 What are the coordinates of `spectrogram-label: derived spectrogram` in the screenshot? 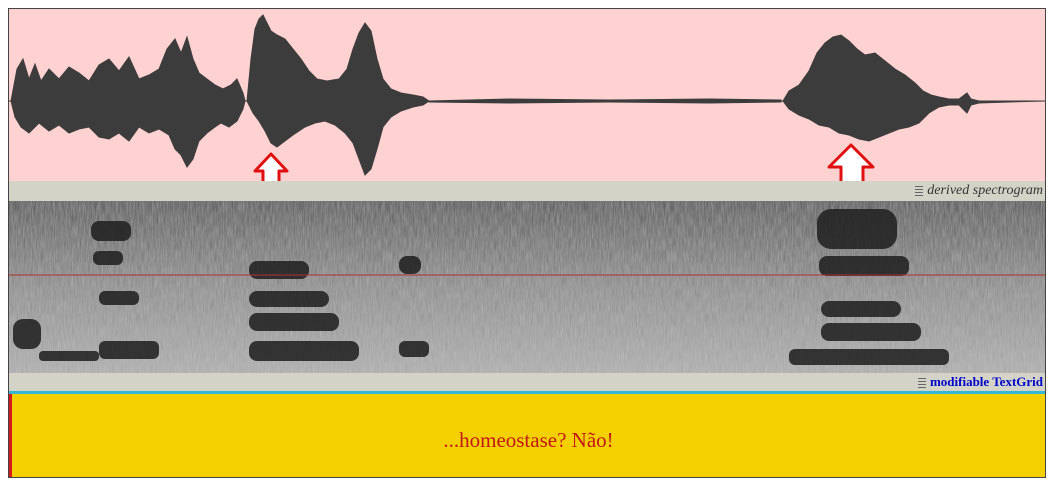 It's located at (979, 191).